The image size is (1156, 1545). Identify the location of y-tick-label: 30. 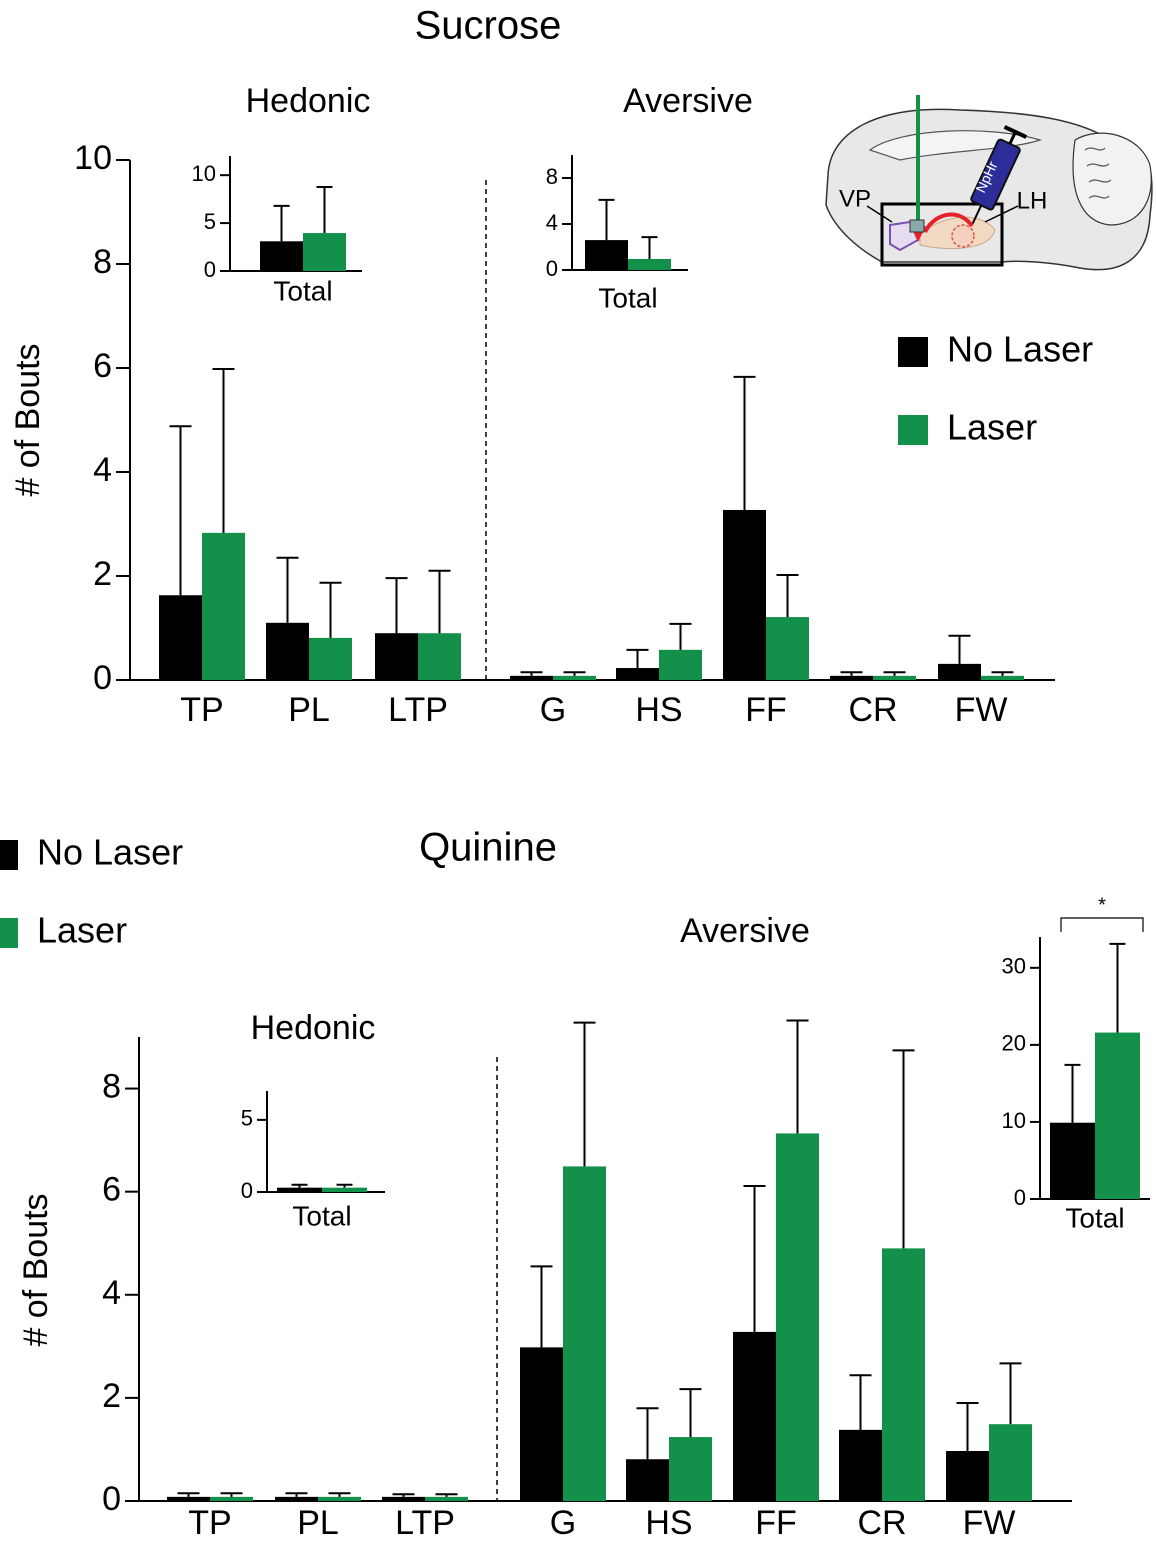
(1014, 966).